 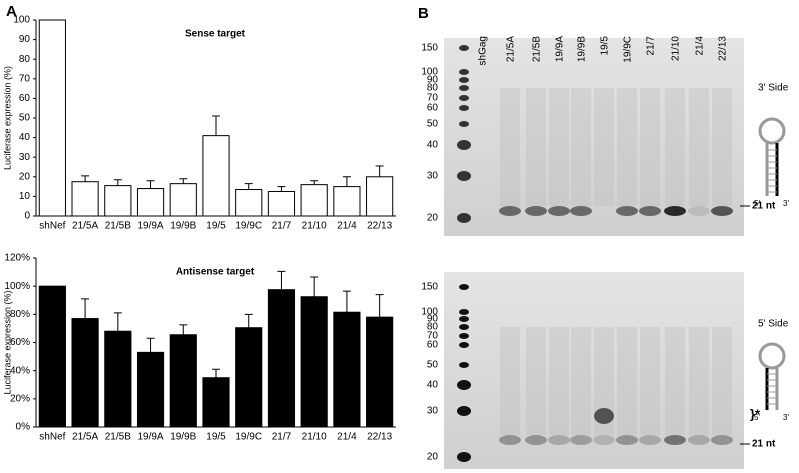 I want to click on y-tick-label: 80%, so click(x=20, y=314).